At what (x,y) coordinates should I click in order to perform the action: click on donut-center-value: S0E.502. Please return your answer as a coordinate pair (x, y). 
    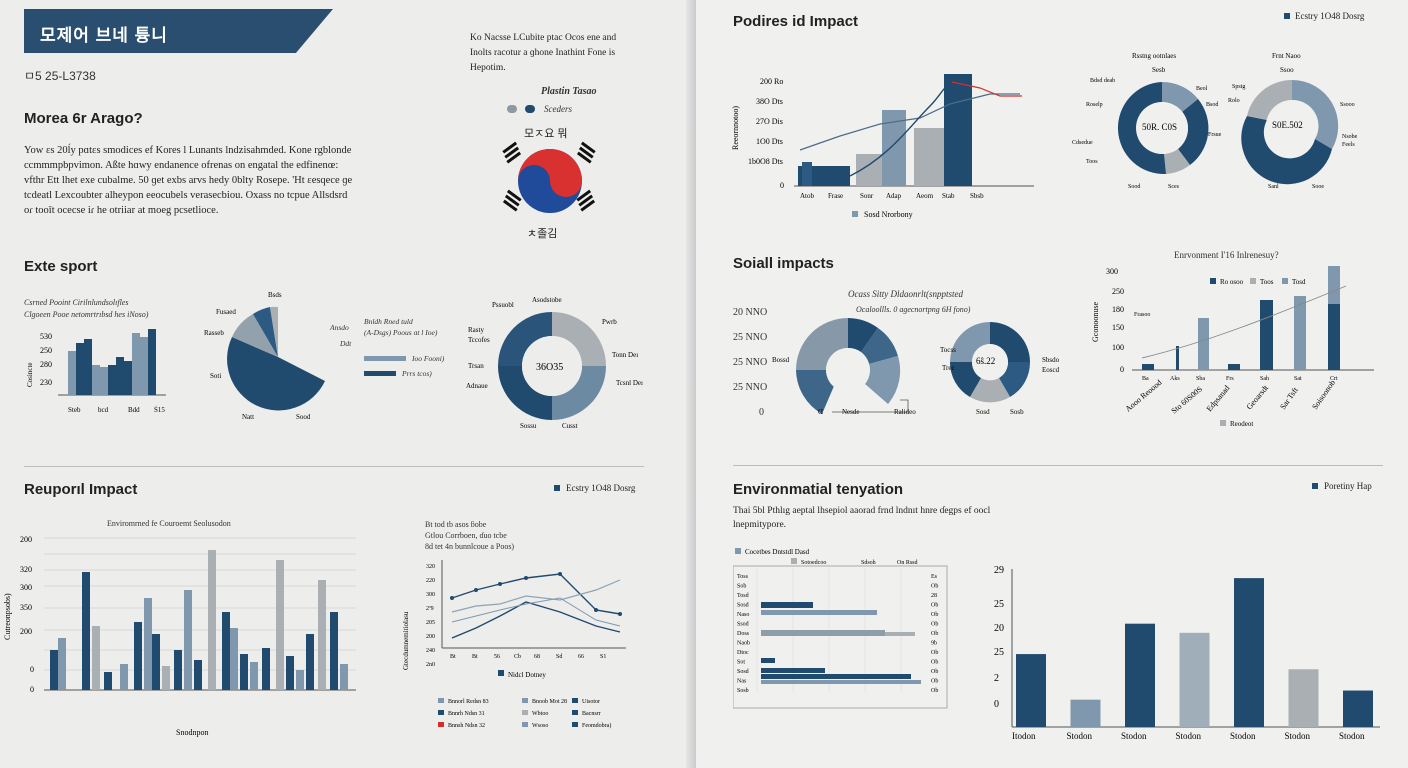
    Looking at the image, I should click on (1287, 125).